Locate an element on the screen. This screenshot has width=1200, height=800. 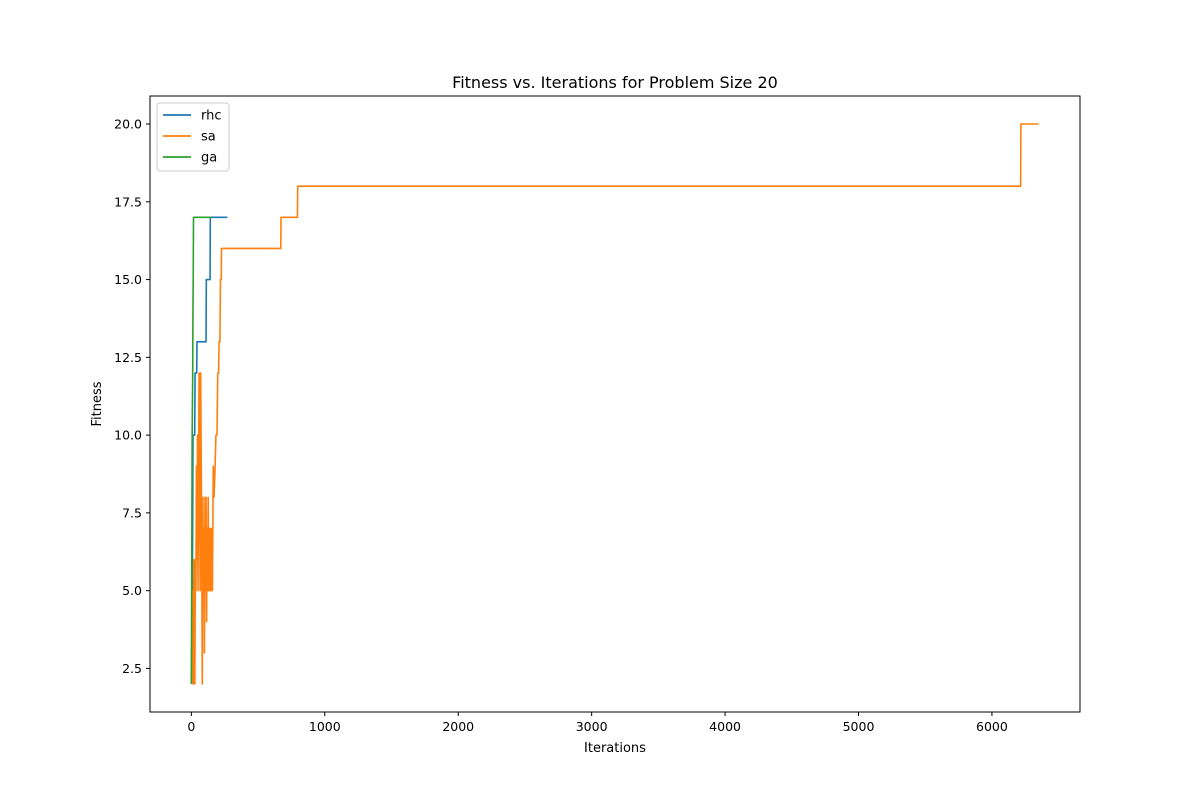
x-tick-label: 3000 is located at coordinates (592, 726).